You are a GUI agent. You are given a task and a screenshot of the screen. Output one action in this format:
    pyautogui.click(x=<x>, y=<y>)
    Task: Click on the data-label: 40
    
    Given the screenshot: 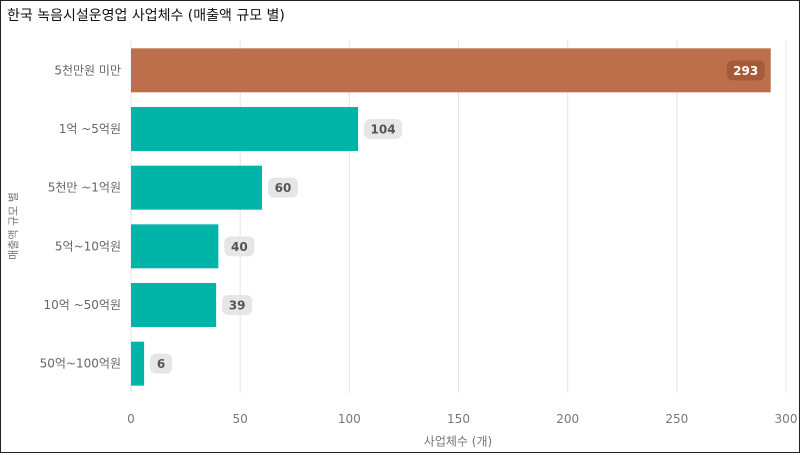 What is the action you would take?
    pyautogui.click(x=239, y=247)
    